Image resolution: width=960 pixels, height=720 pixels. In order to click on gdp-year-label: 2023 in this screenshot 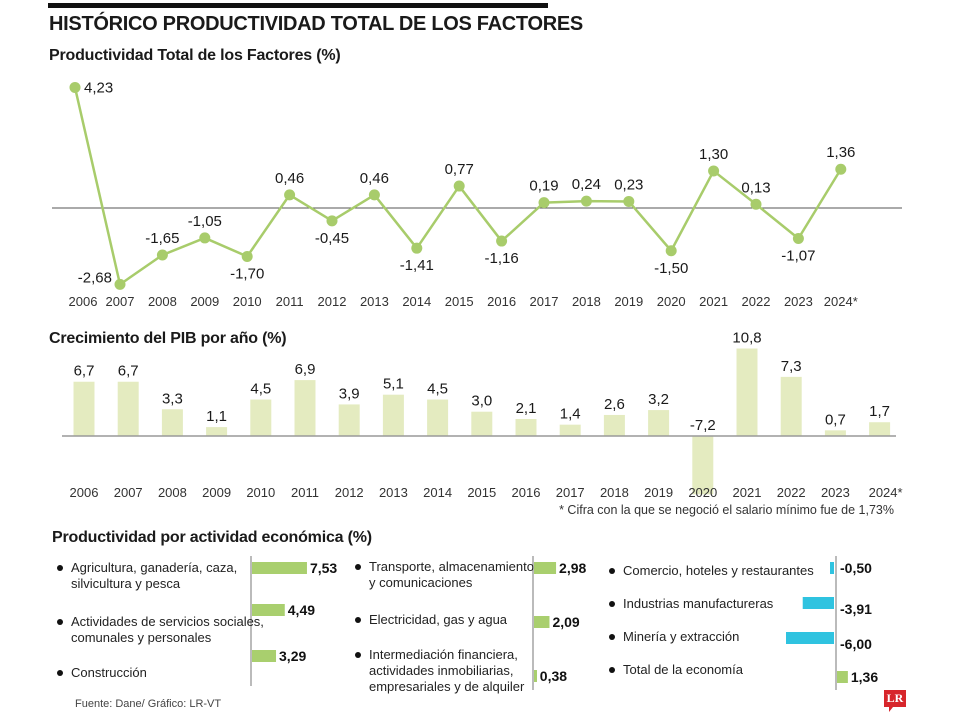, I will do `click(835, 492)`.